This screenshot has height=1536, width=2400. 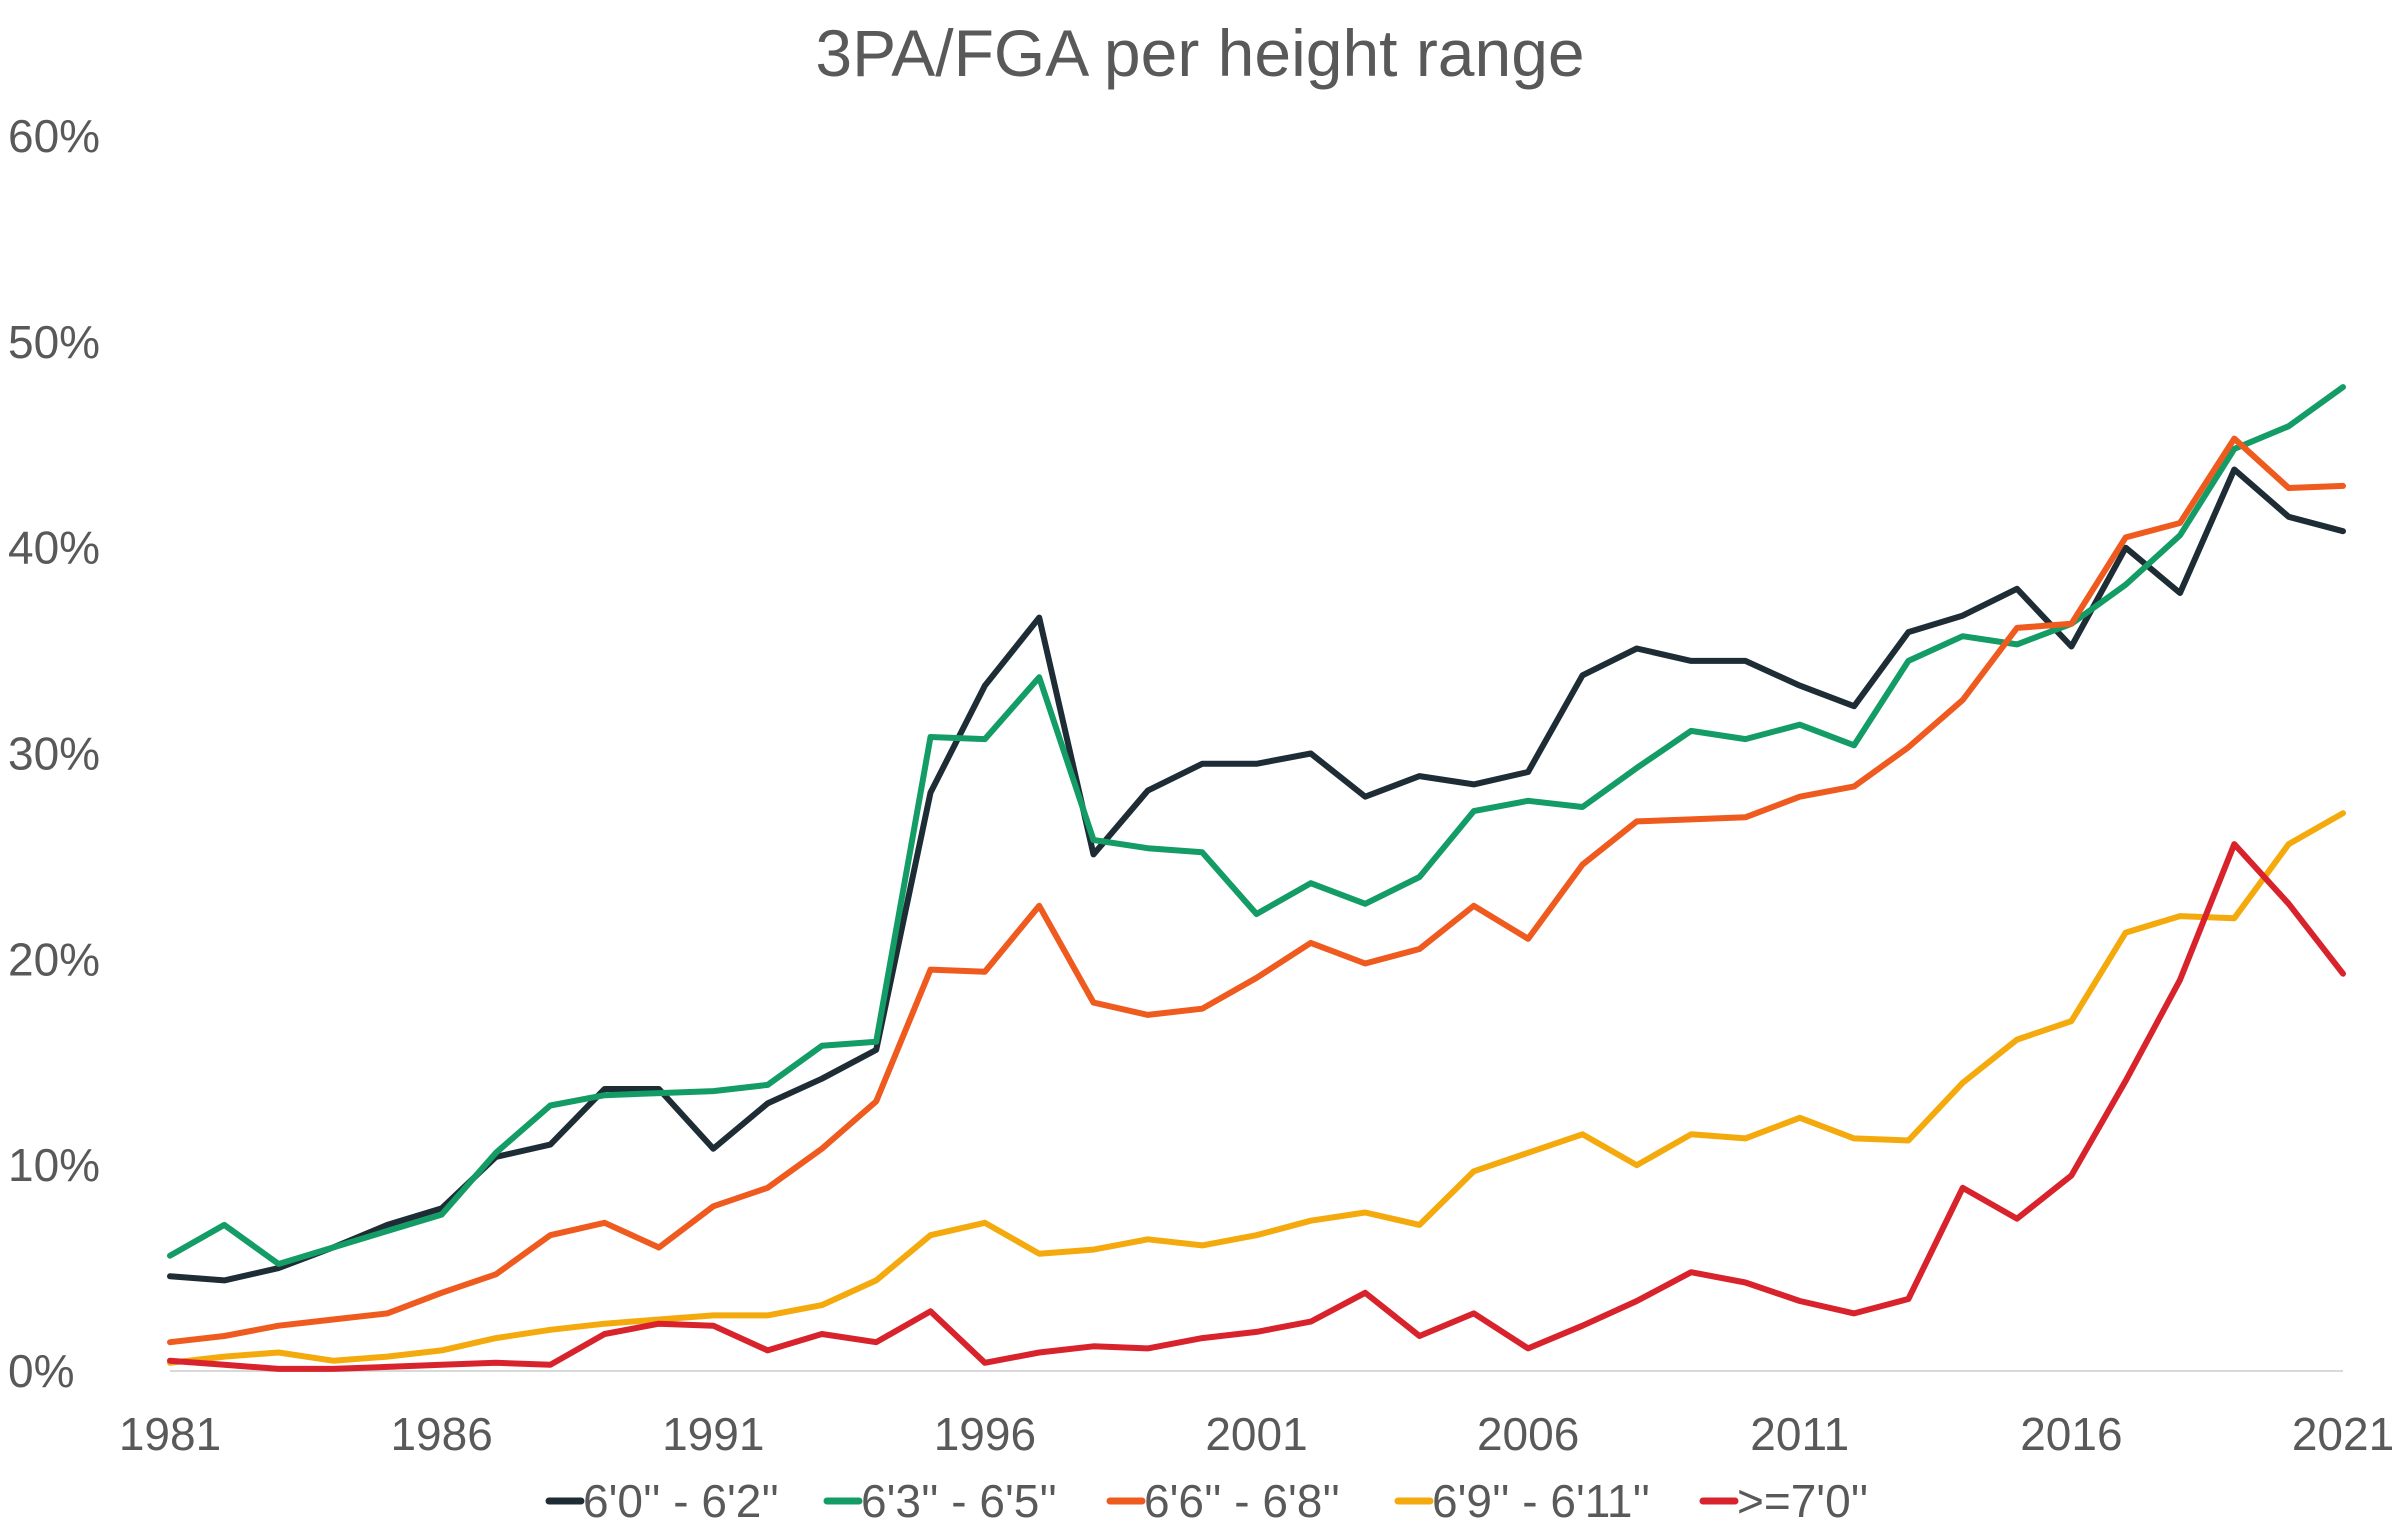 I want to click on y-tick-label: 10%, so click(x=54, y=1165).